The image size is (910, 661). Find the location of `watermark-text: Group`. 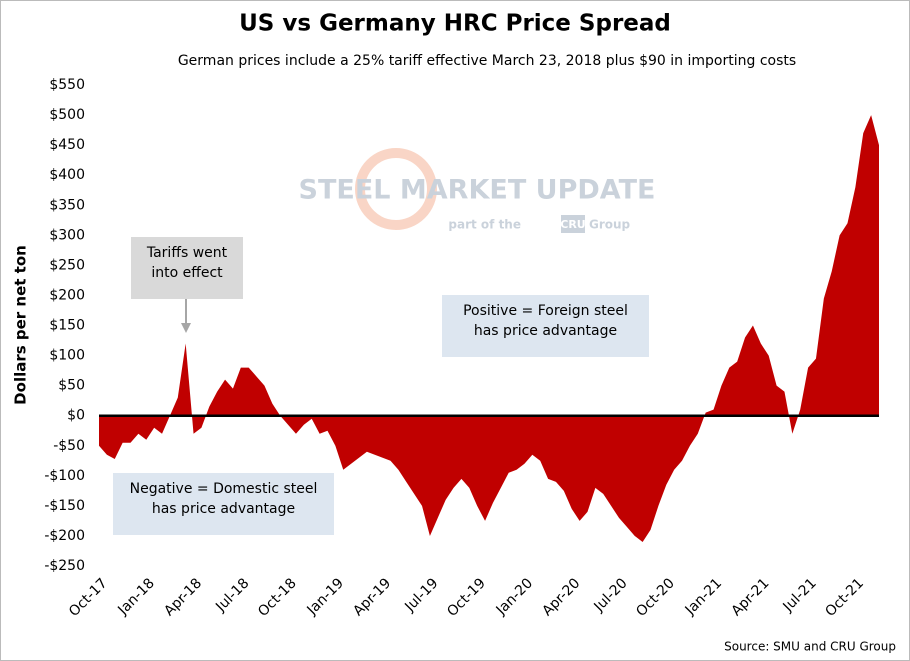

watermark-text: Group is located at coordinates (610, 225).